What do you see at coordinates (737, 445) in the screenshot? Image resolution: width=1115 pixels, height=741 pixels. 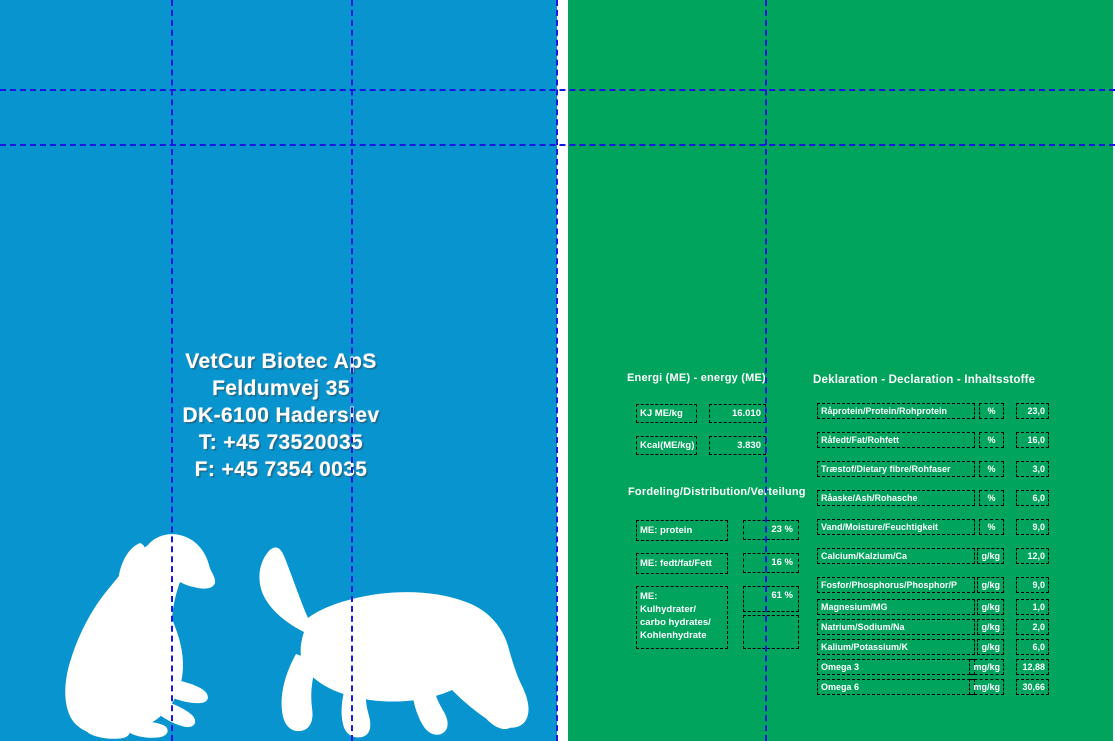 I see `energy-value-box: 3.830` at bounding box center [737, 445].